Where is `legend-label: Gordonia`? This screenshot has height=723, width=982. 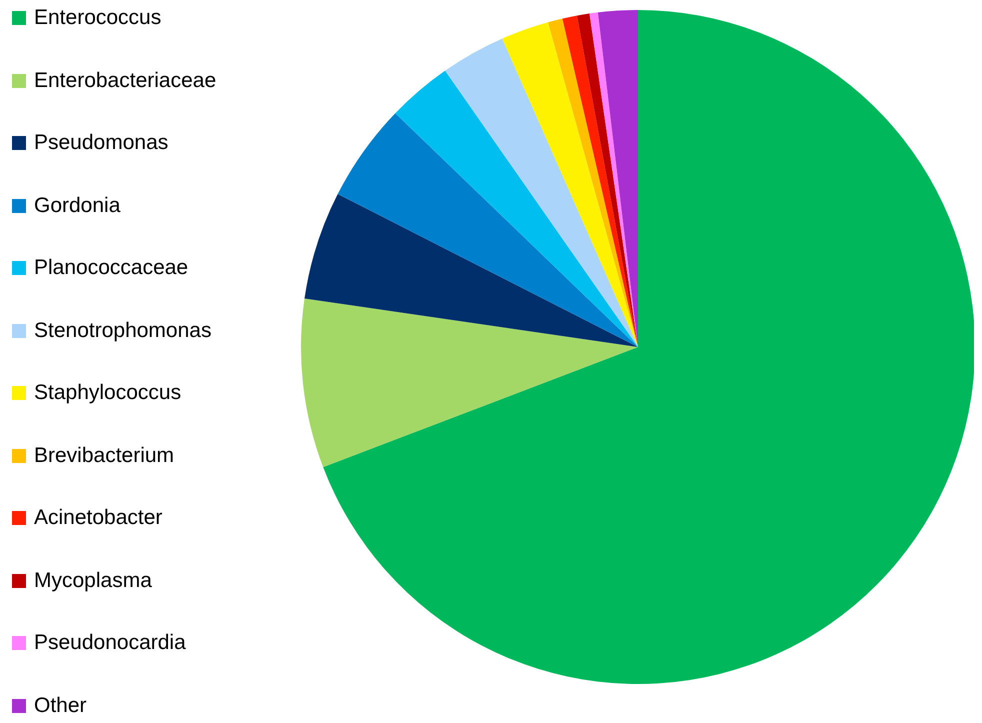 legend-label: Gordonia is located at coordinates (77, 206).